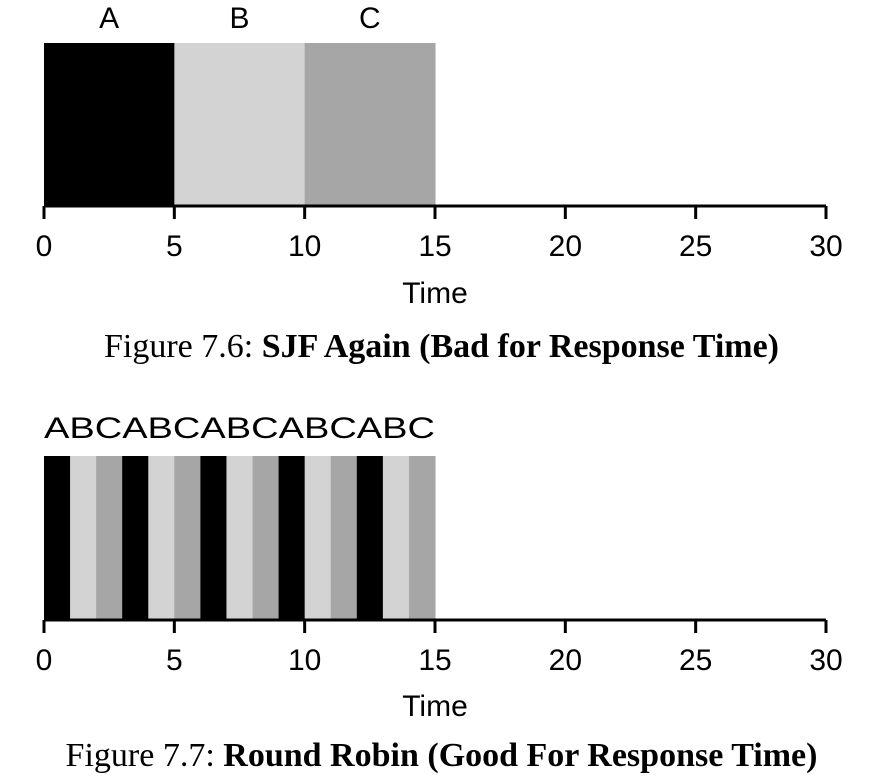  What do you see at coordinates (370, 18) in the screenshot?
I see `job-label-c: C` at bounding box center [370, 18].